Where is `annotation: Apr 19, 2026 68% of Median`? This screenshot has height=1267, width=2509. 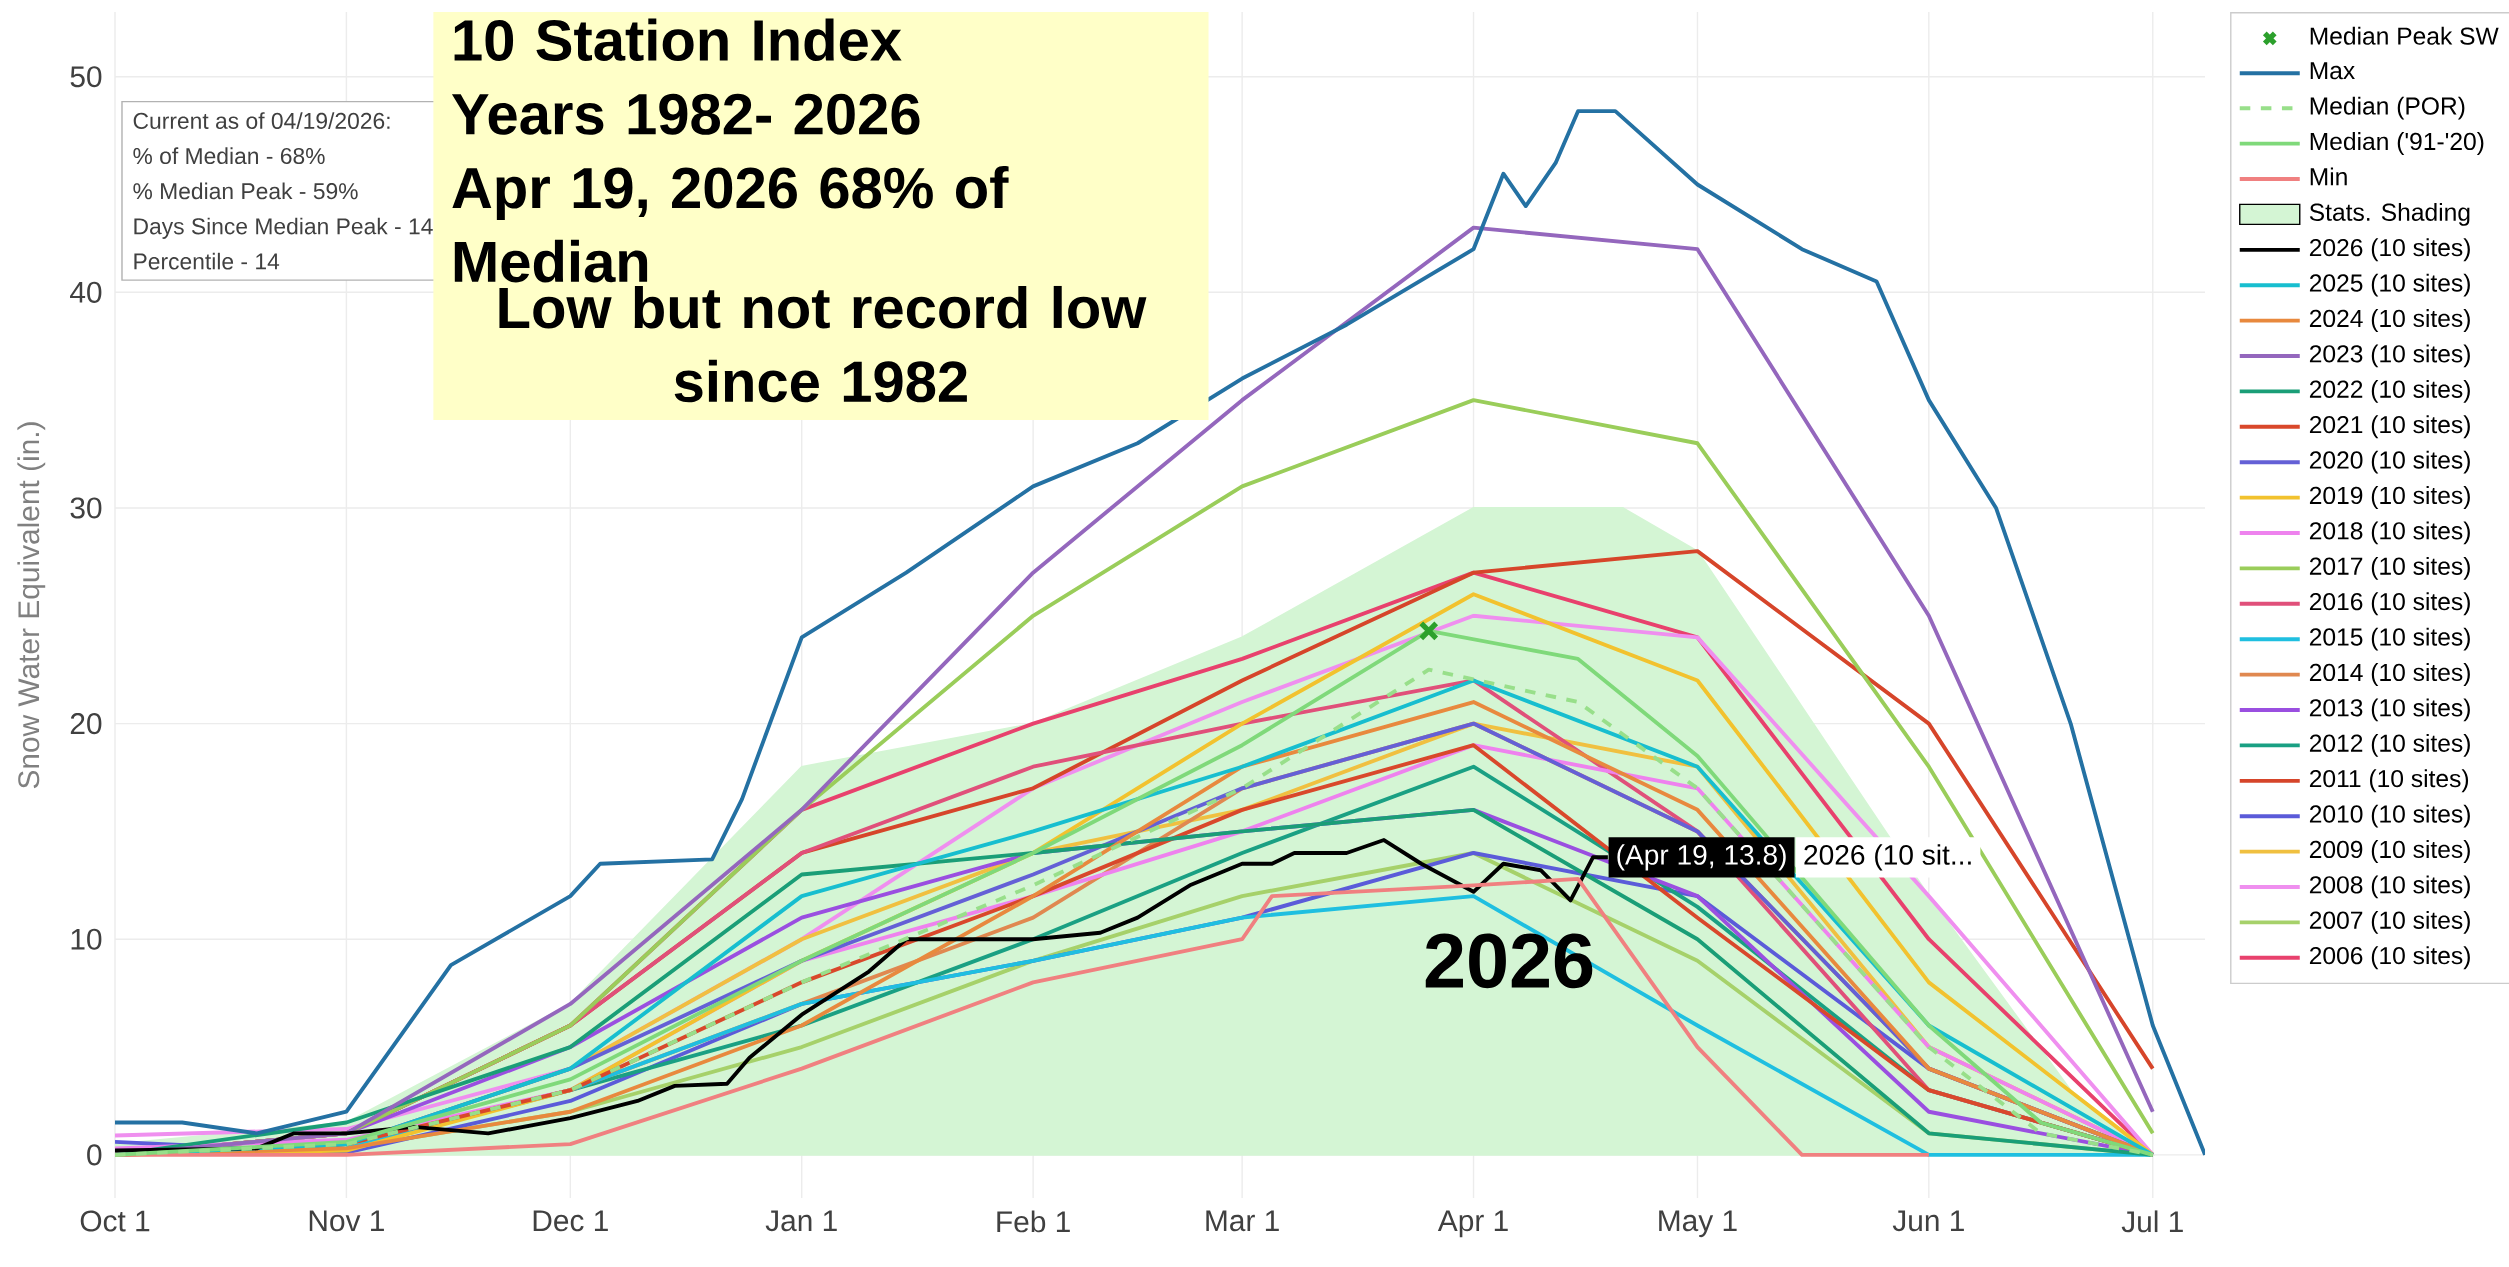
annotation: Apr 19, 2026 68% of Median is located at coordinates (730, 224).